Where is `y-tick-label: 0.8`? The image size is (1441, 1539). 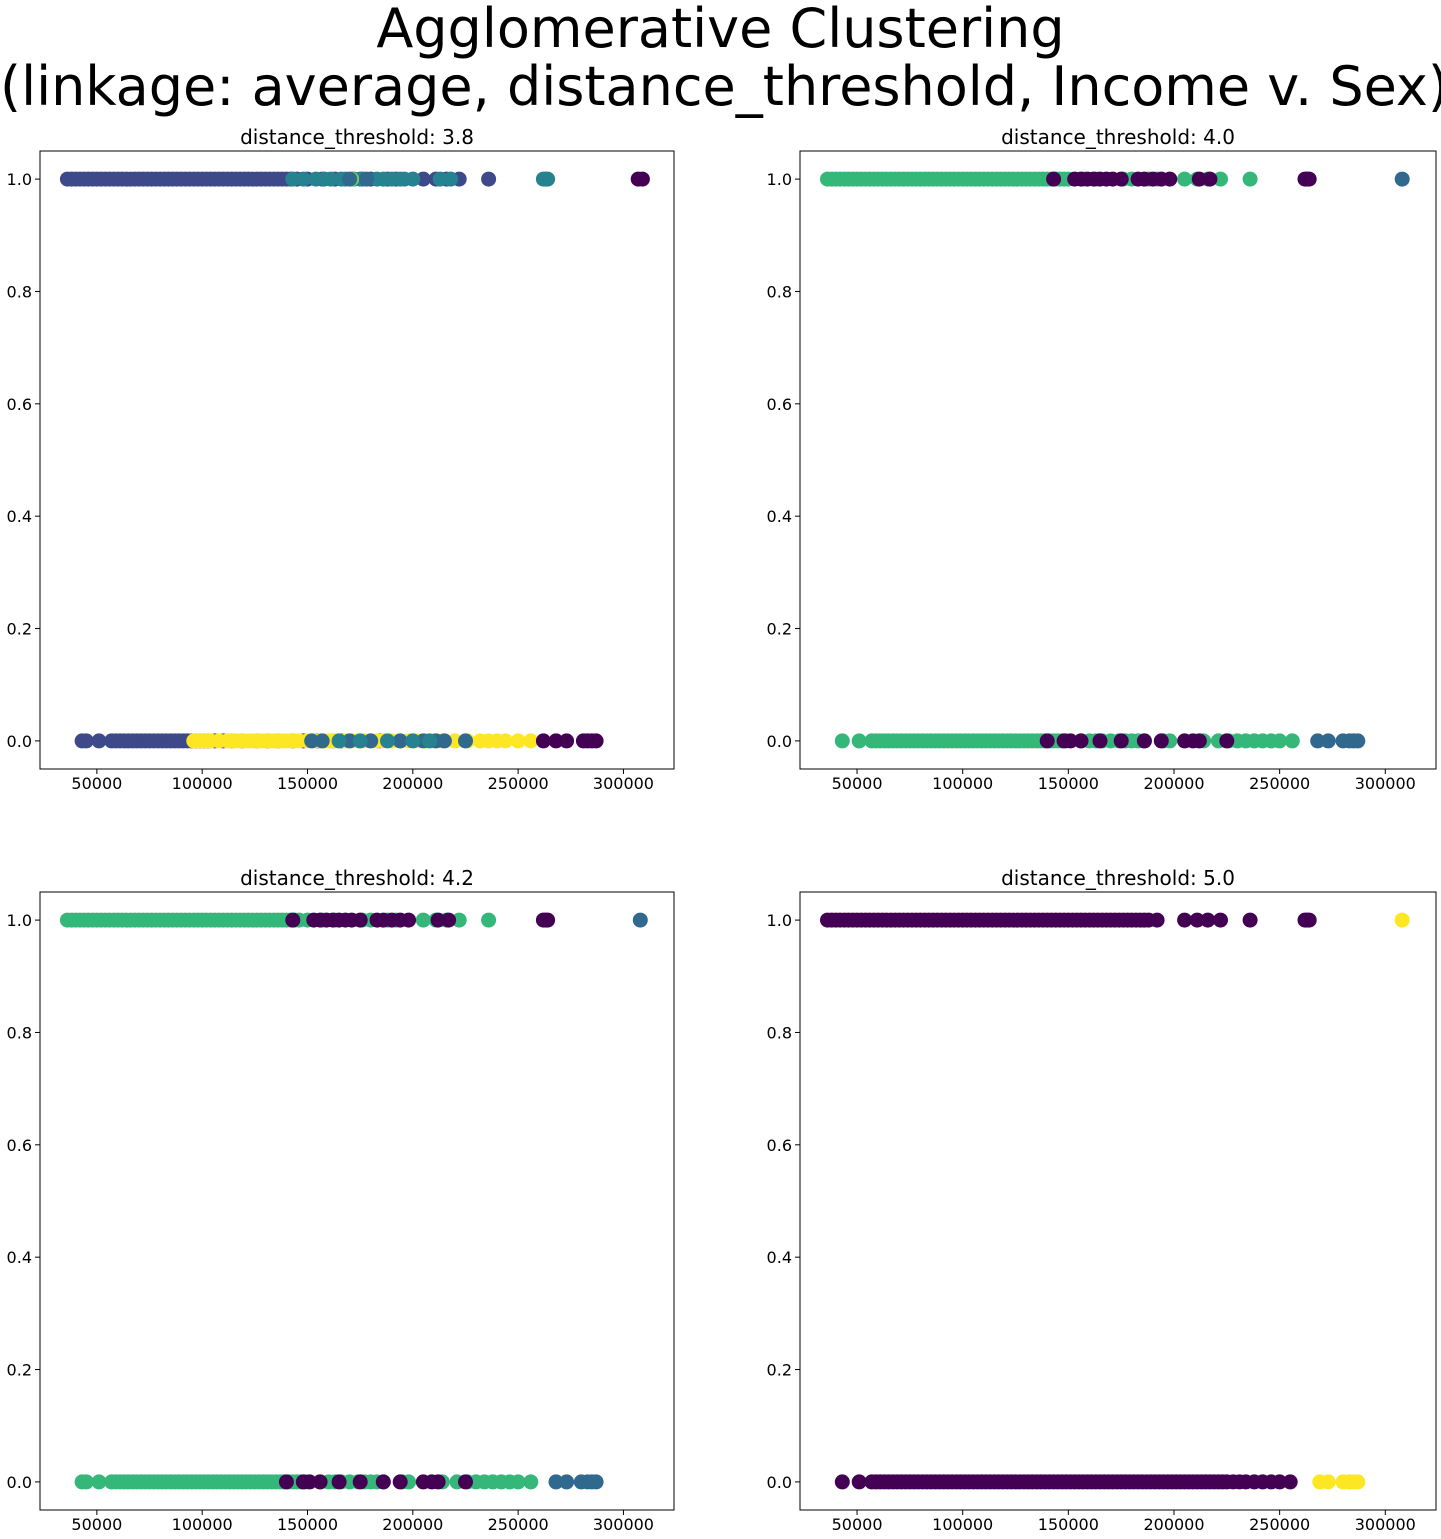 y-tick-label: 0.8 is located at coordinates (779, 291).